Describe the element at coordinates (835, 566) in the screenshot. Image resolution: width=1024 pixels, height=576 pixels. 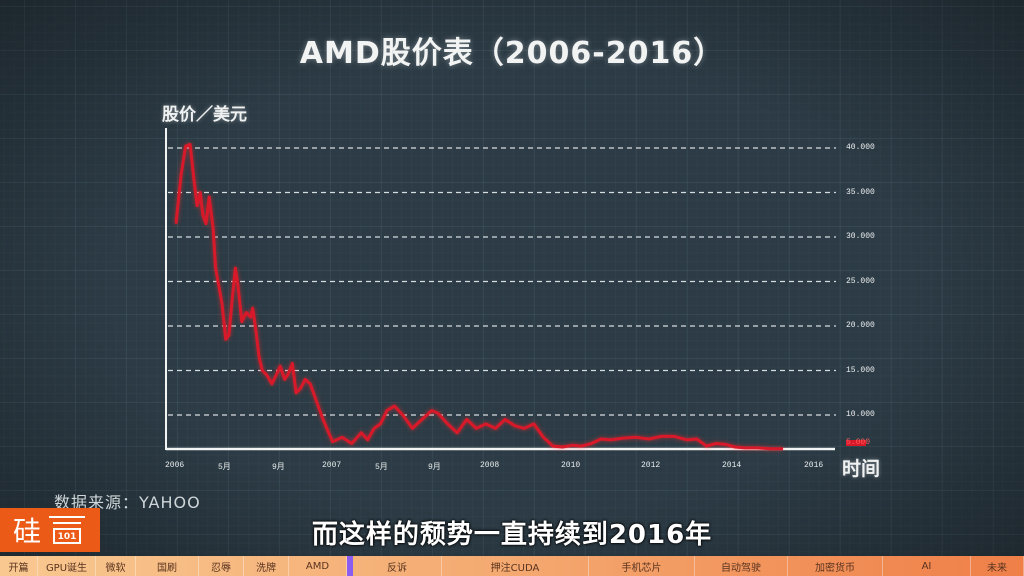
I see `nav-chapter-12: 加密货币` at that location.